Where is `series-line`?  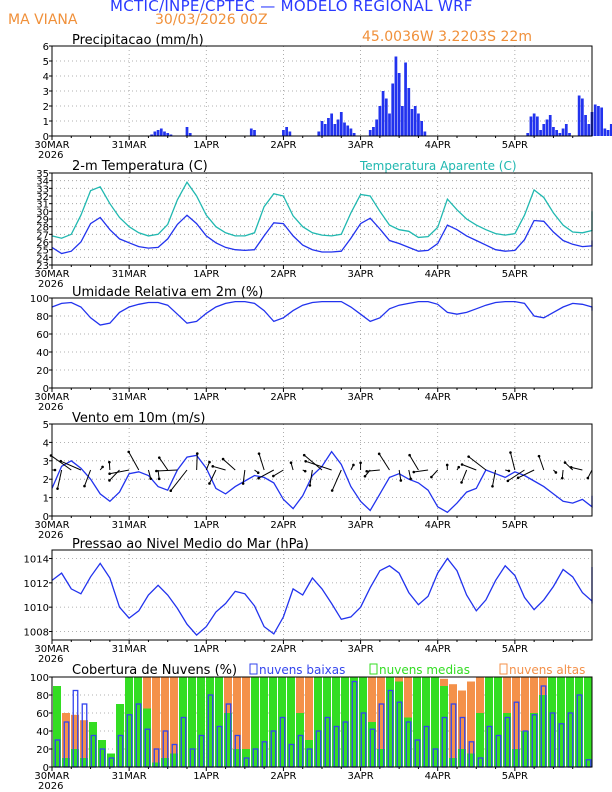
series-line is located at coordinates (322, 313).